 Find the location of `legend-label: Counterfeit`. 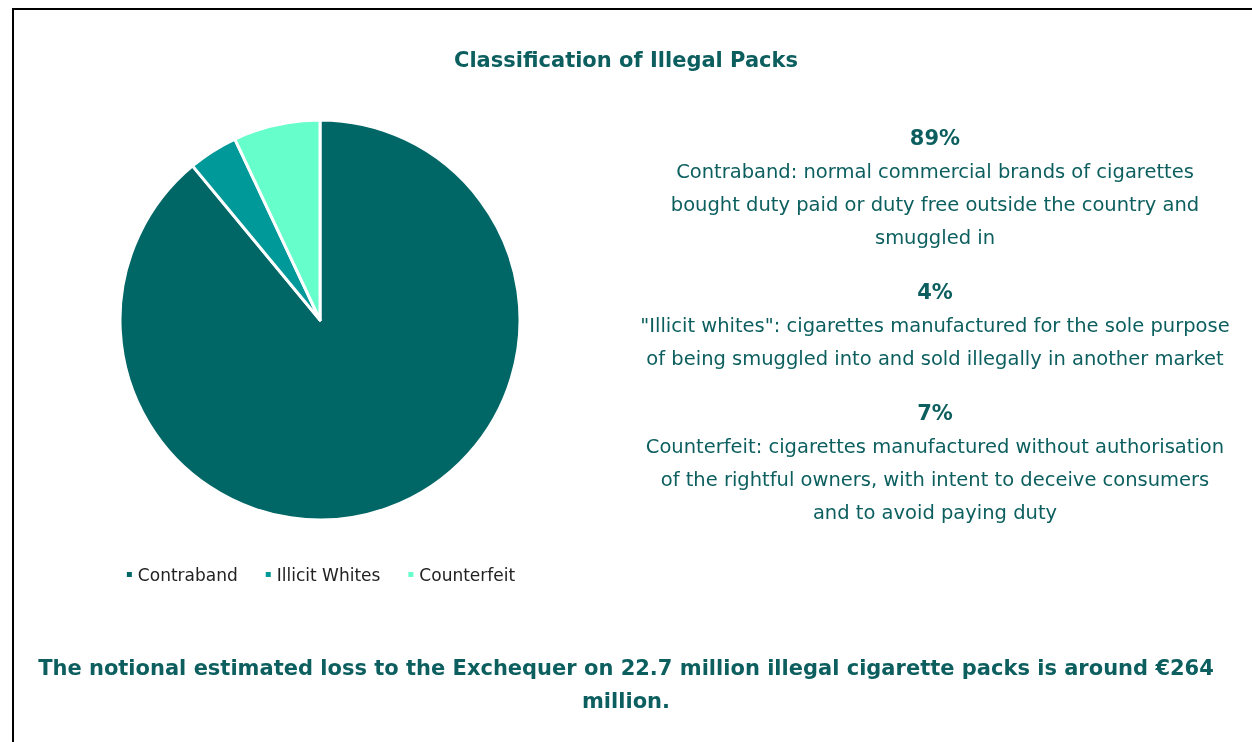

legend-label: Counterfeit is located at coordinates (467, 574).